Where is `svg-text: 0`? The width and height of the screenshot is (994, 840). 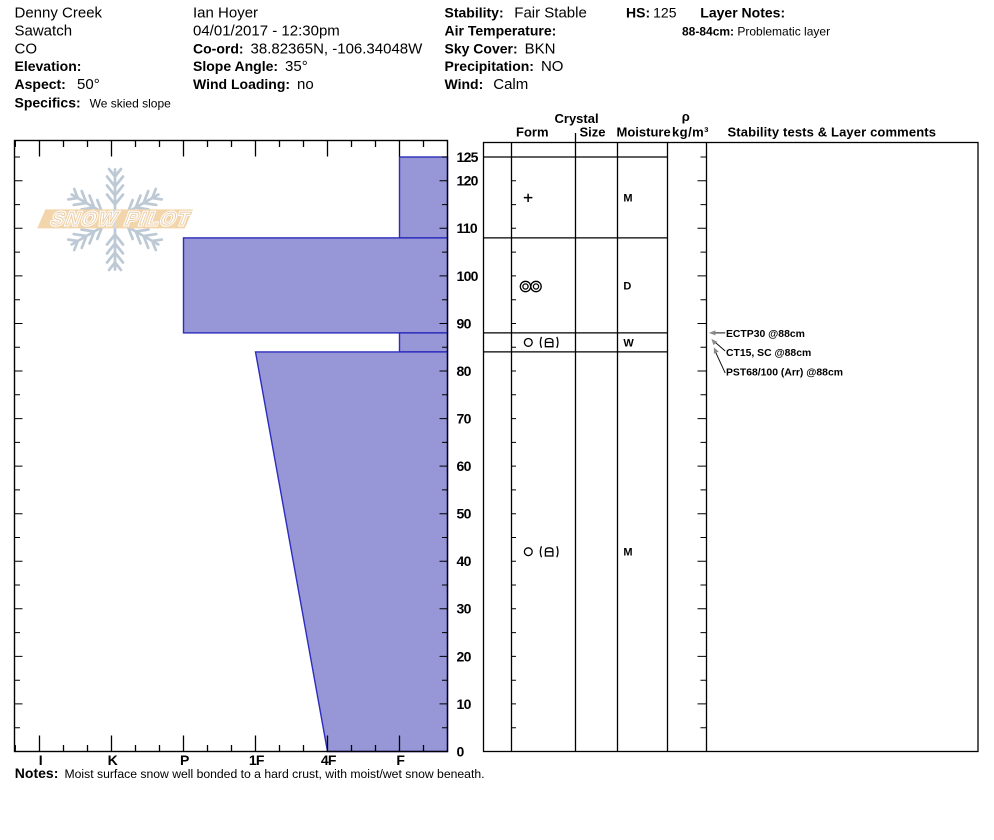
svg-text: 0 is located at coordinates (461, 751).